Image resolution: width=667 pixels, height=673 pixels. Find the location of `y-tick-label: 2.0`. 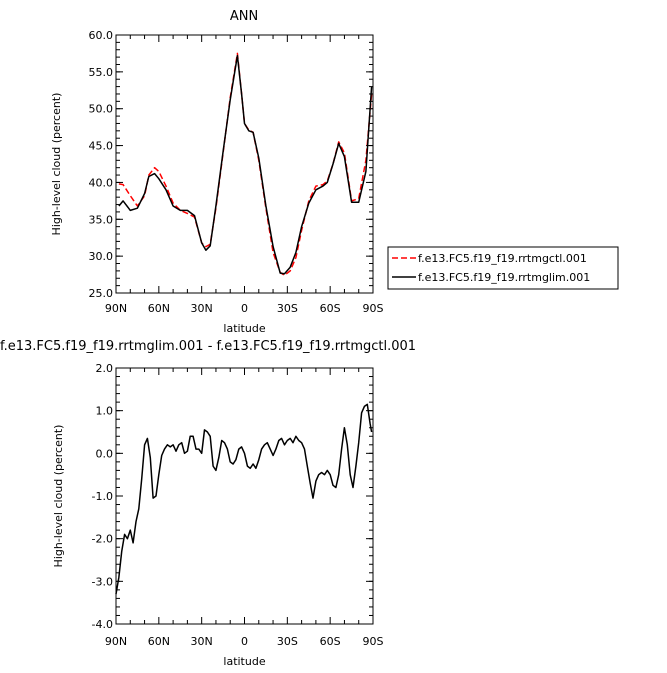

y-tick-label: 2.0 is located at coordinates (105, 368).